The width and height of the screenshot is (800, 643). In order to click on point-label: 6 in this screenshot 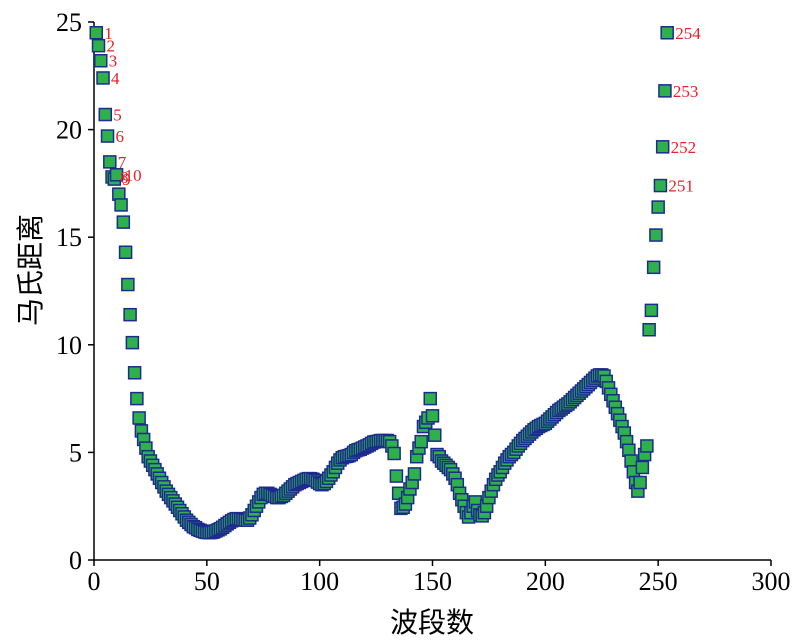, I will do `click(120, 136)`.